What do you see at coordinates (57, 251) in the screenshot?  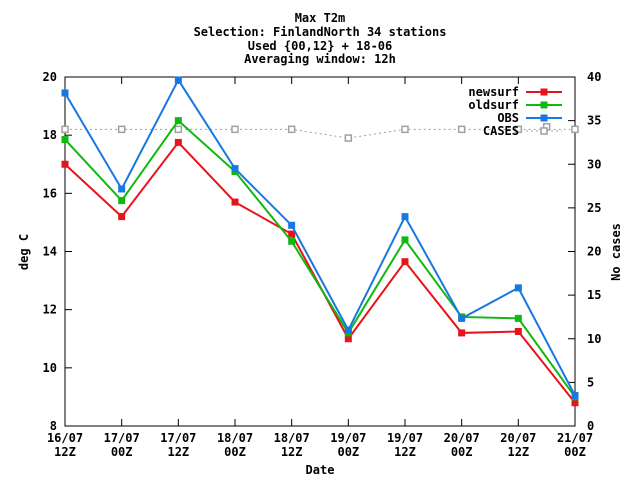 I see `y-axis-ticks: 8 10 12 14 16 18 20` at bounding box center [57, 251].